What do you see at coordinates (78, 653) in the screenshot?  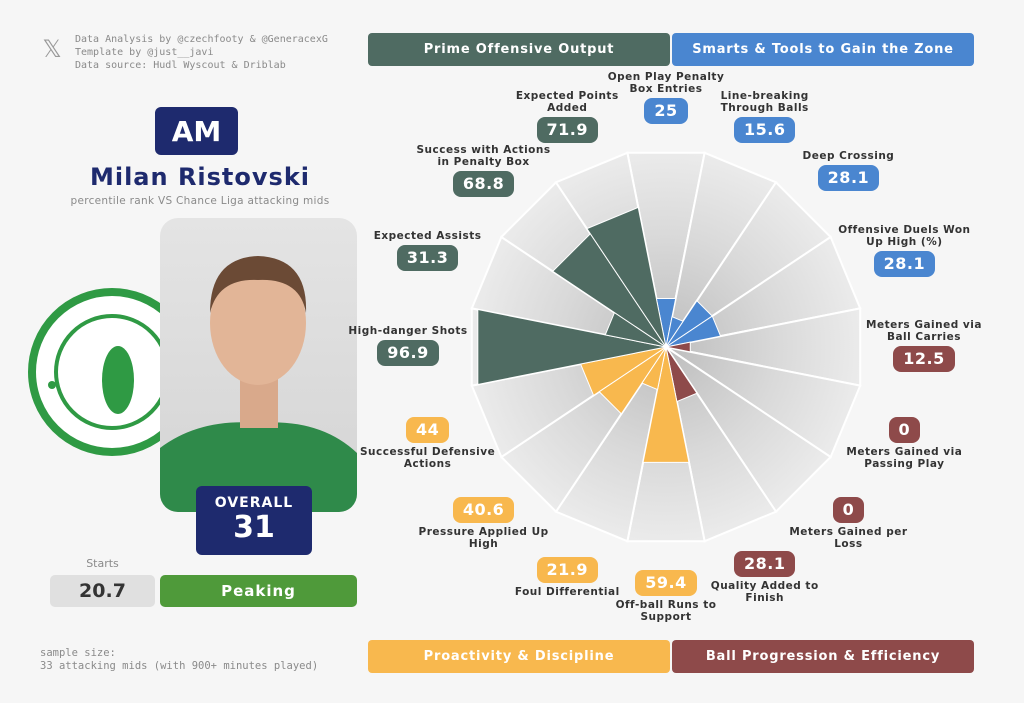 I see `sample-line: sample size:` at bounding box center [78, 653].